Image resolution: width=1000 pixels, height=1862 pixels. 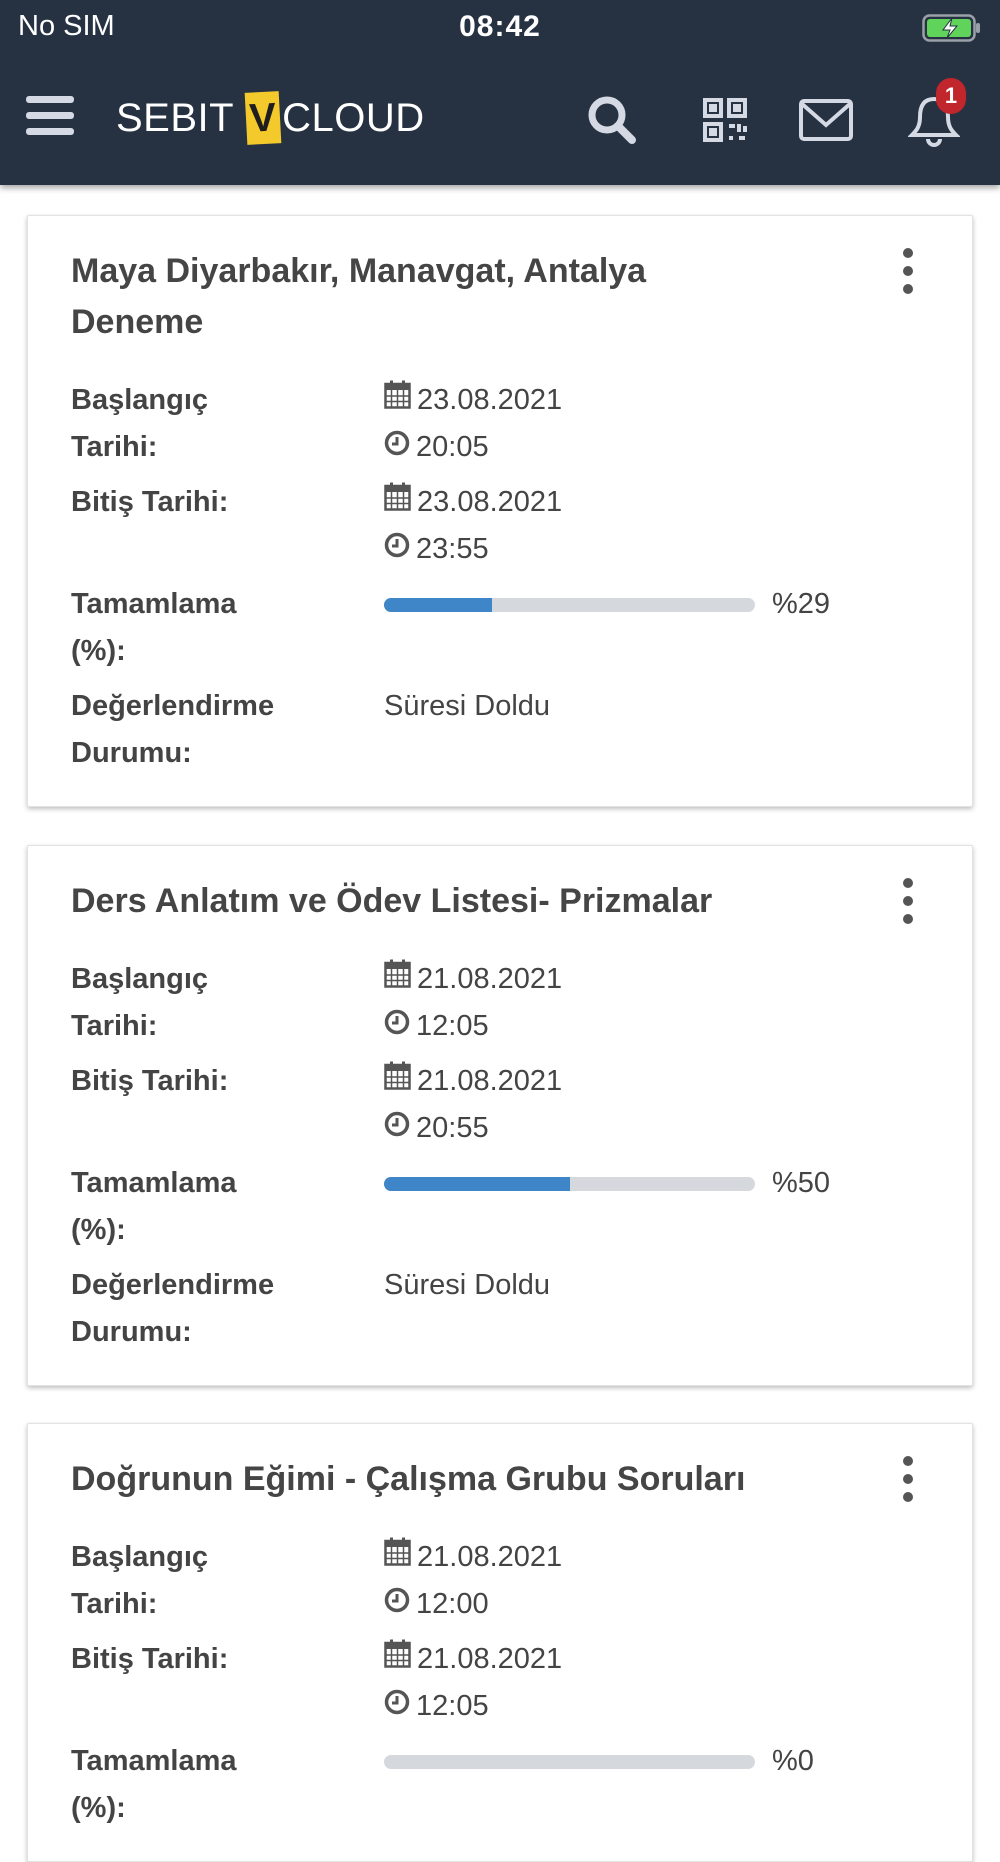 What do you see at coordinates (408, 1479) in the screenshot?
I see `assignment-title: Doğrunun Eğimi - Çalışma Grubu Soruları` at bounding box center [408, 1479].